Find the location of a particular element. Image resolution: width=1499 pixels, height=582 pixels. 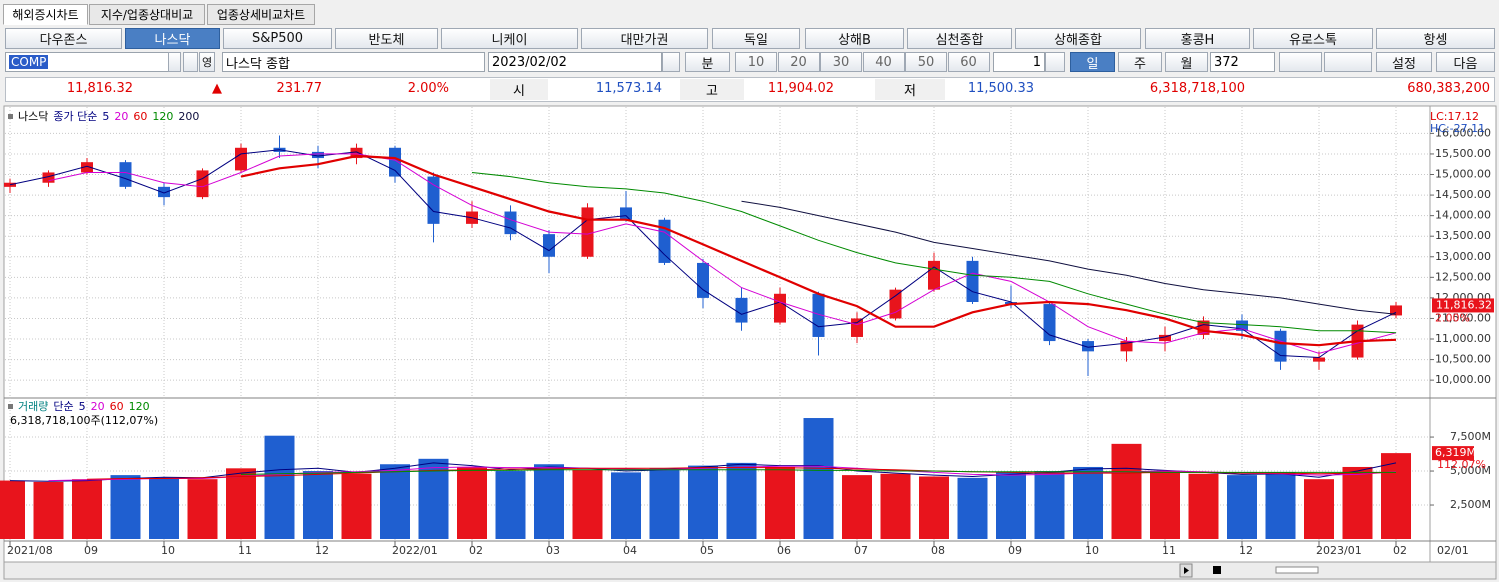

minute-button: 10 is located at coordinates (756, 62).